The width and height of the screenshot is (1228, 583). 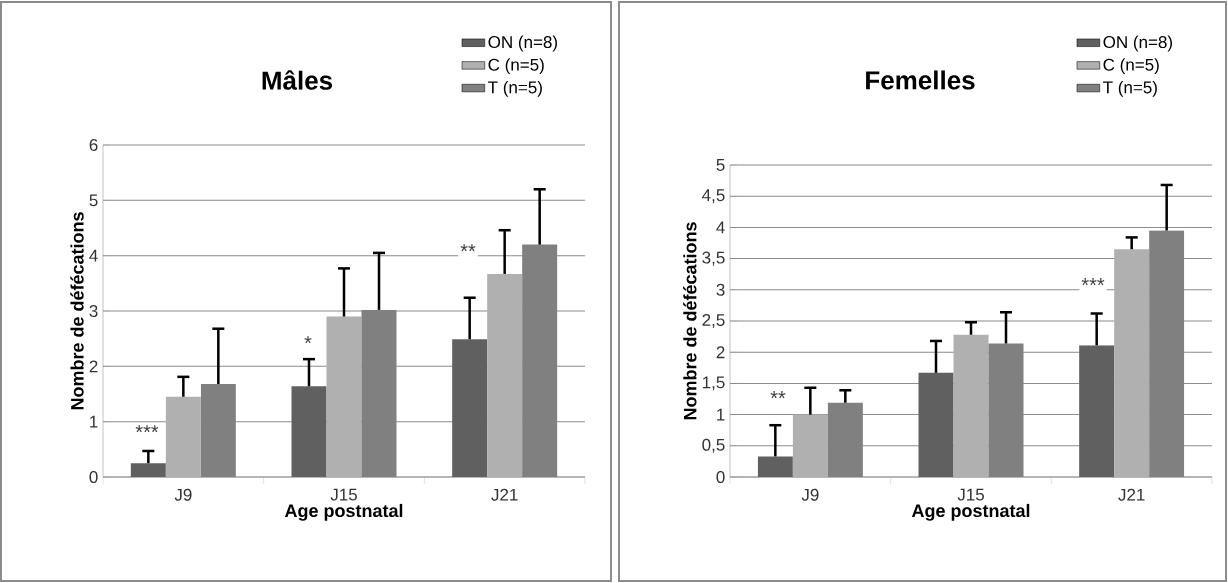 What do you see at coordinates (713, 383) in the screenshot?
I see `y-tick-label: 1,5` at bounding box center [713, 383].